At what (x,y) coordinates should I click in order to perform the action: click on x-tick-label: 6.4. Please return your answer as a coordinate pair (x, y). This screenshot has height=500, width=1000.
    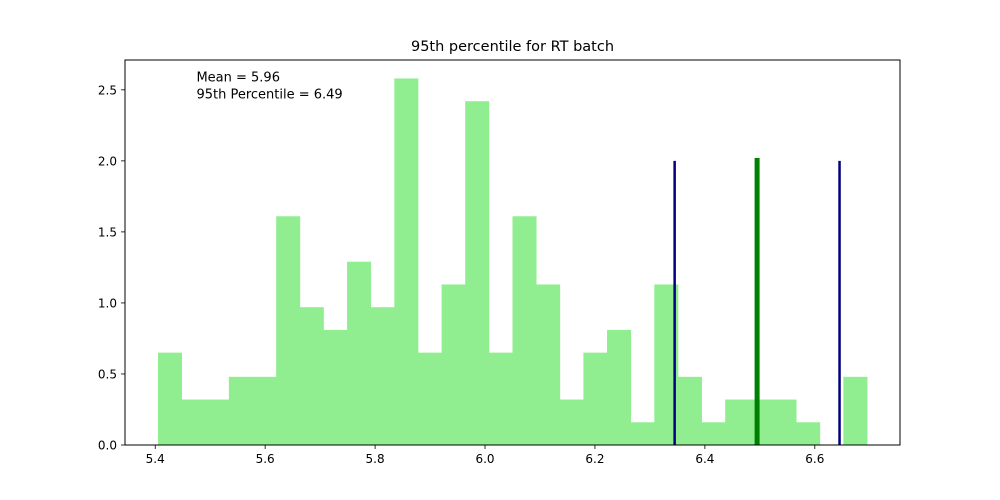
    Looking at the image, I should click on (704, 459).